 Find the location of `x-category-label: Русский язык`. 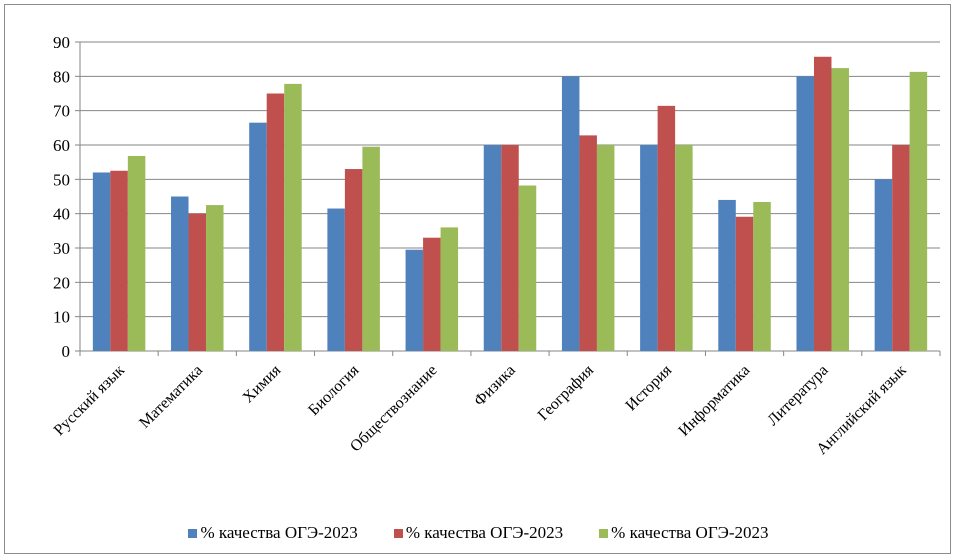

x-category-label: Русский язык is located at coordinates (89, 400).